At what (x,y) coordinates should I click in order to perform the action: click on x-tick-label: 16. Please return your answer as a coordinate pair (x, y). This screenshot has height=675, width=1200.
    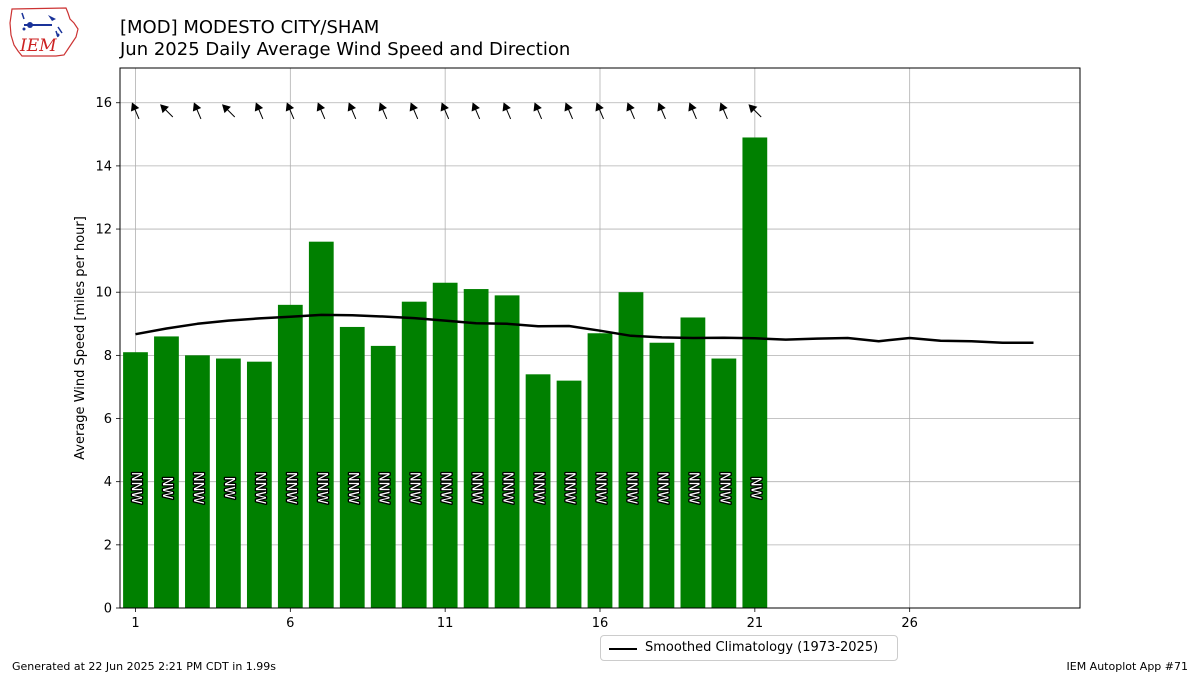
    Looking at the image, I should click on (600, 623).